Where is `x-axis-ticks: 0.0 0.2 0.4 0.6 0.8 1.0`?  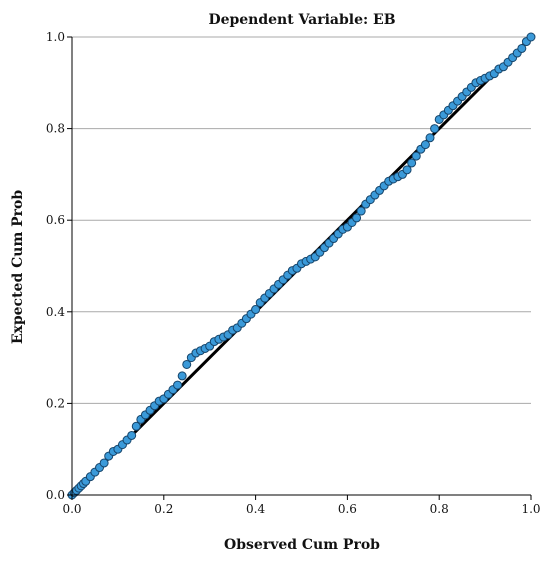 x-axis-ticks: 0.0 0.2 0.4 0.6 0.8 1.0 is located at coordinates (301, 505).